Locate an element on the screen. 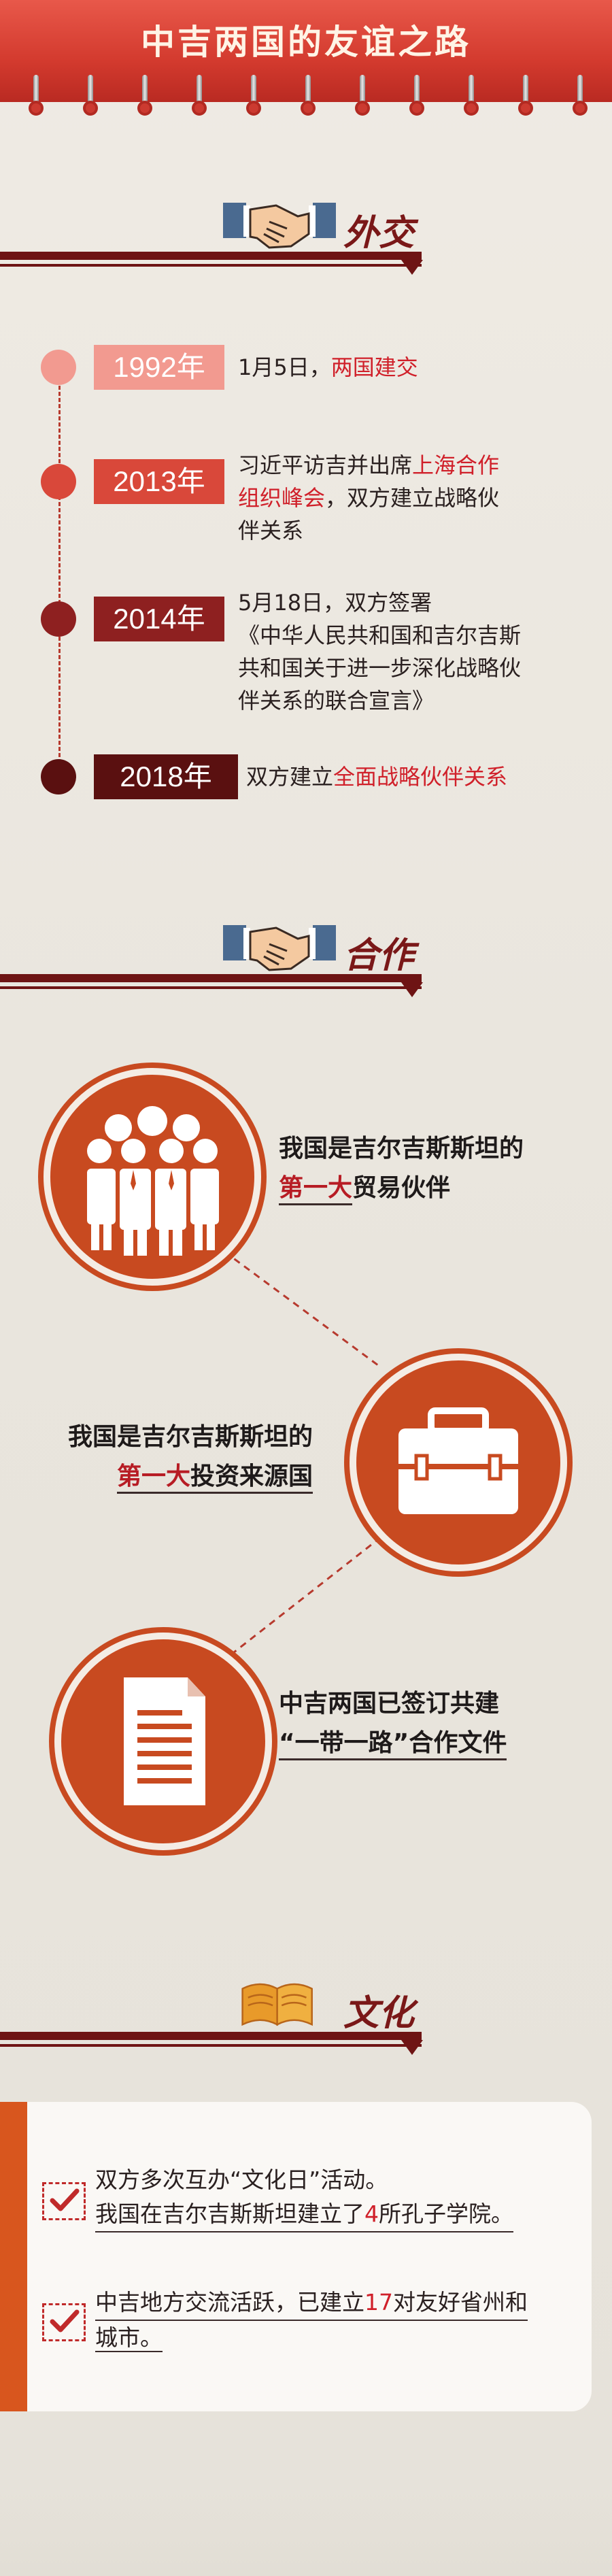  timeline-line is located at coordinates (60, 571).